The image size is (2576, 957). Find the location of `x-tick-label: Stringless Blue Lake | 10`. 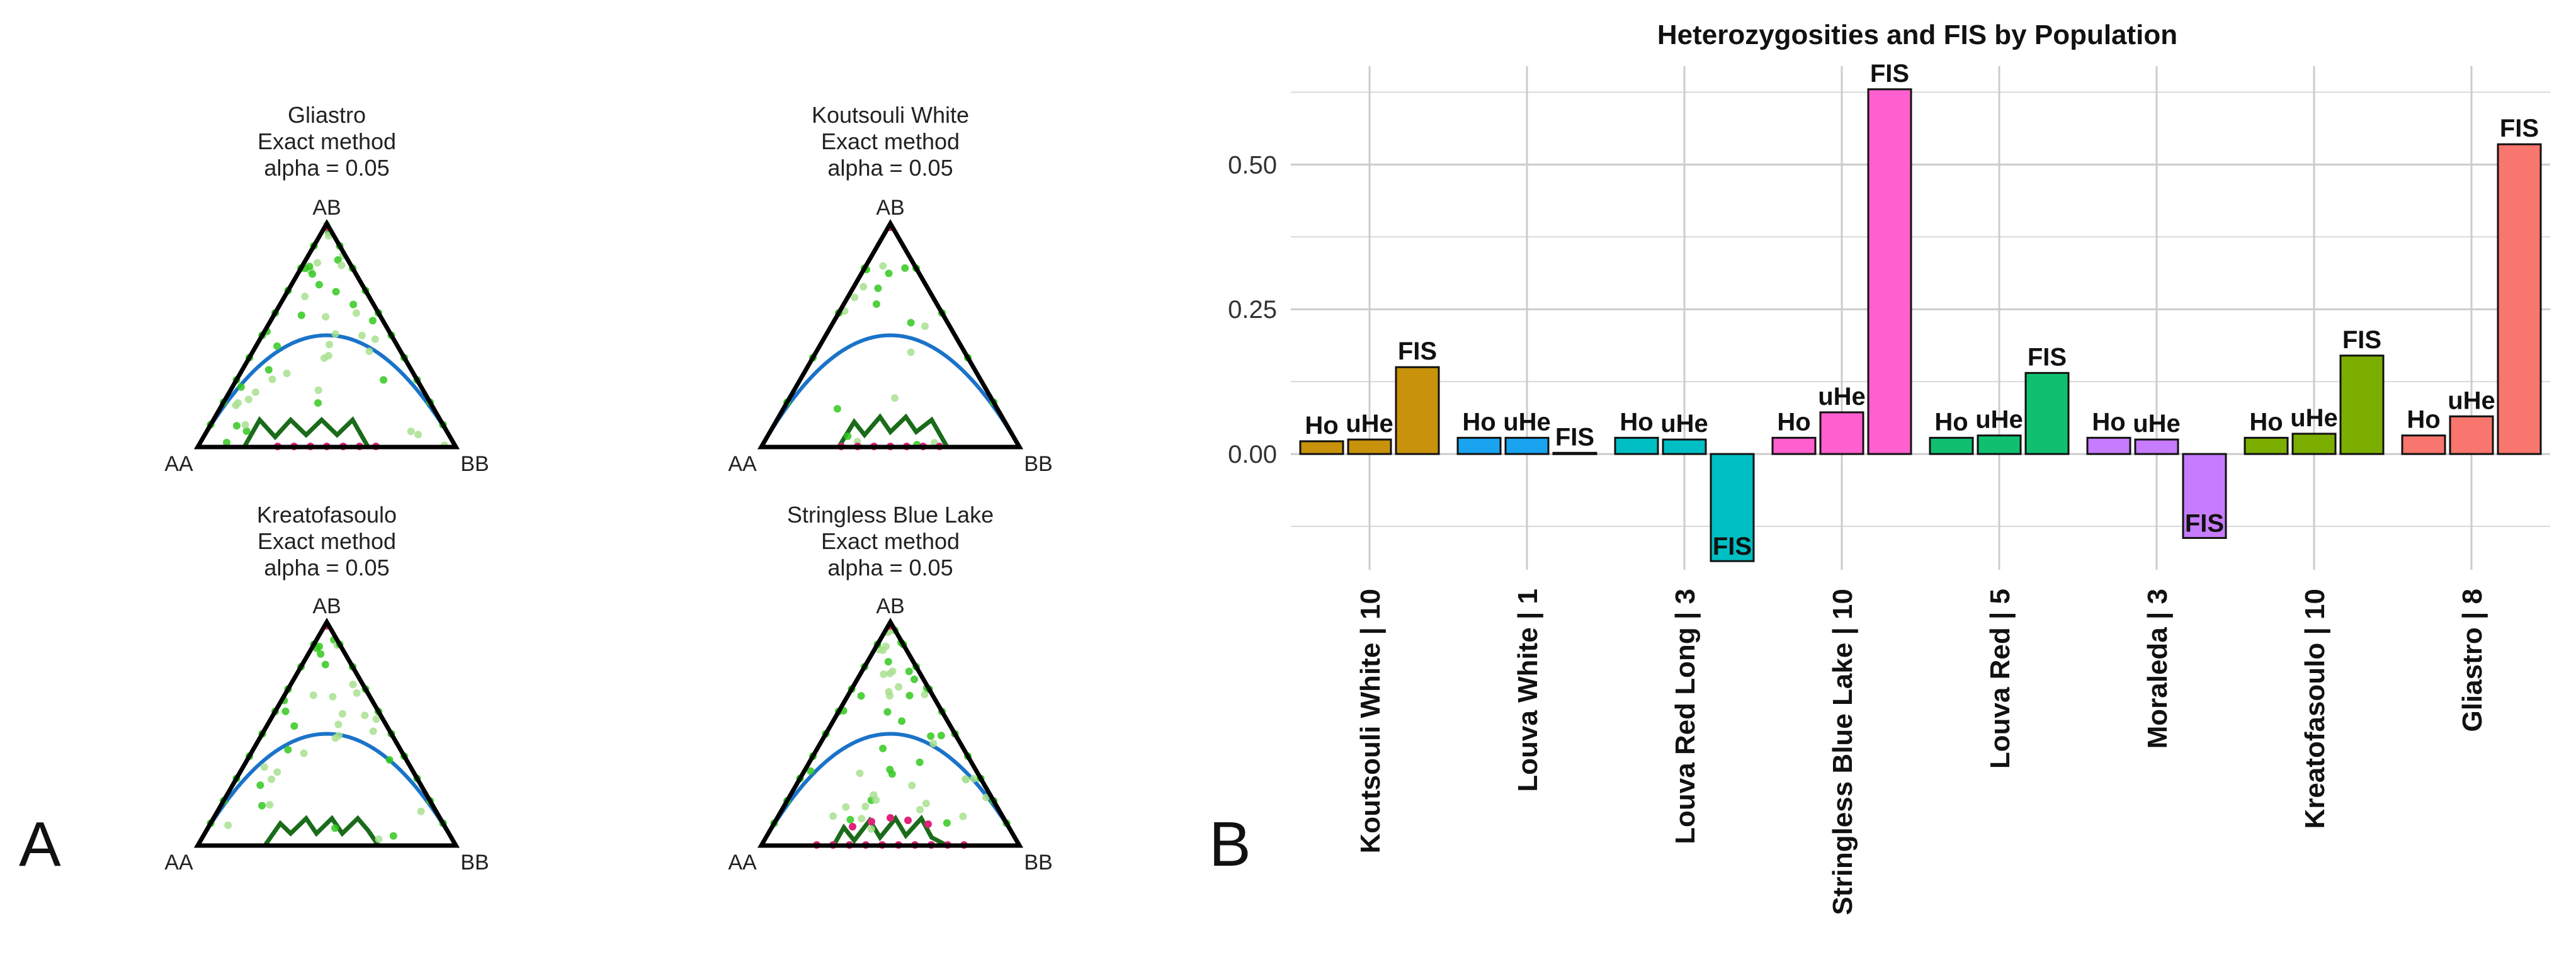

x-tick-label: Stringless Blue Lake | 10 is located at coordinates (1843, 752).